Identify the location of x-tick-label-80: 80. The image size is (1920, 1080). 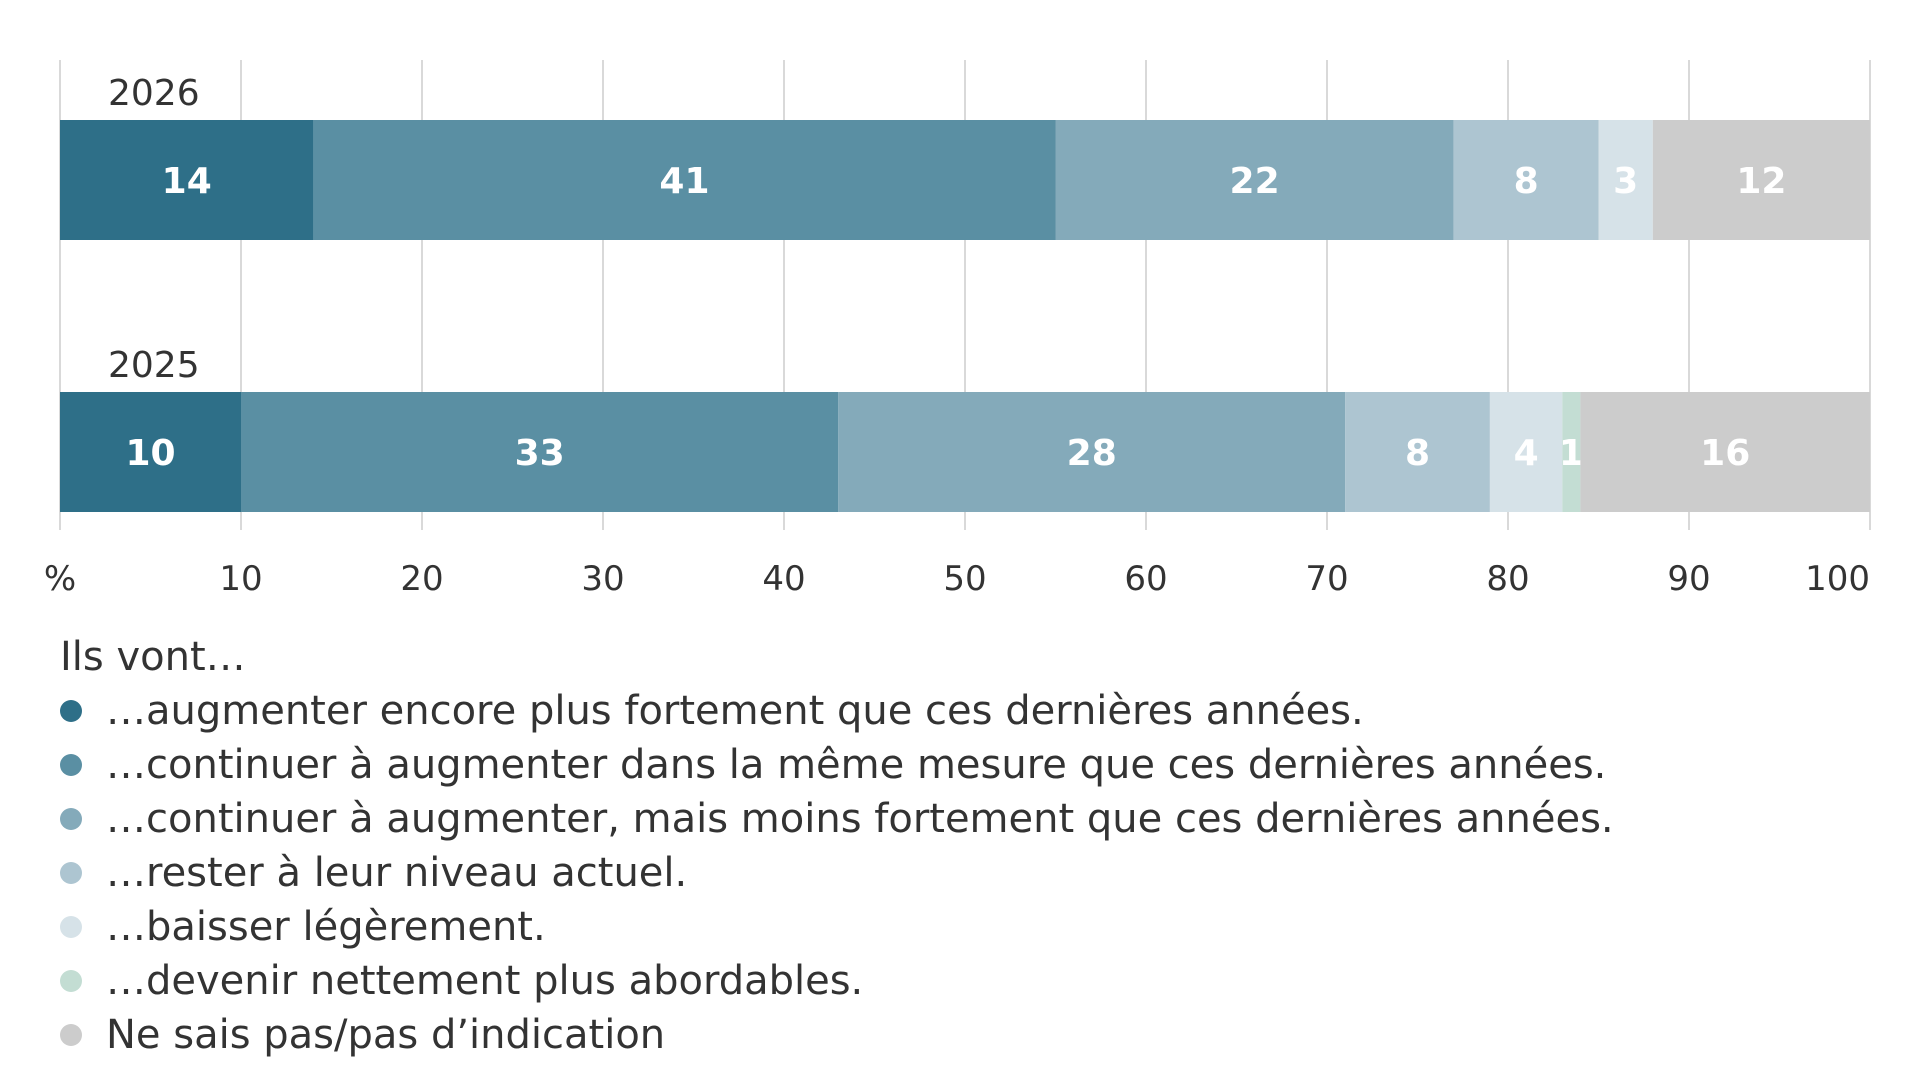
(1507, 579).